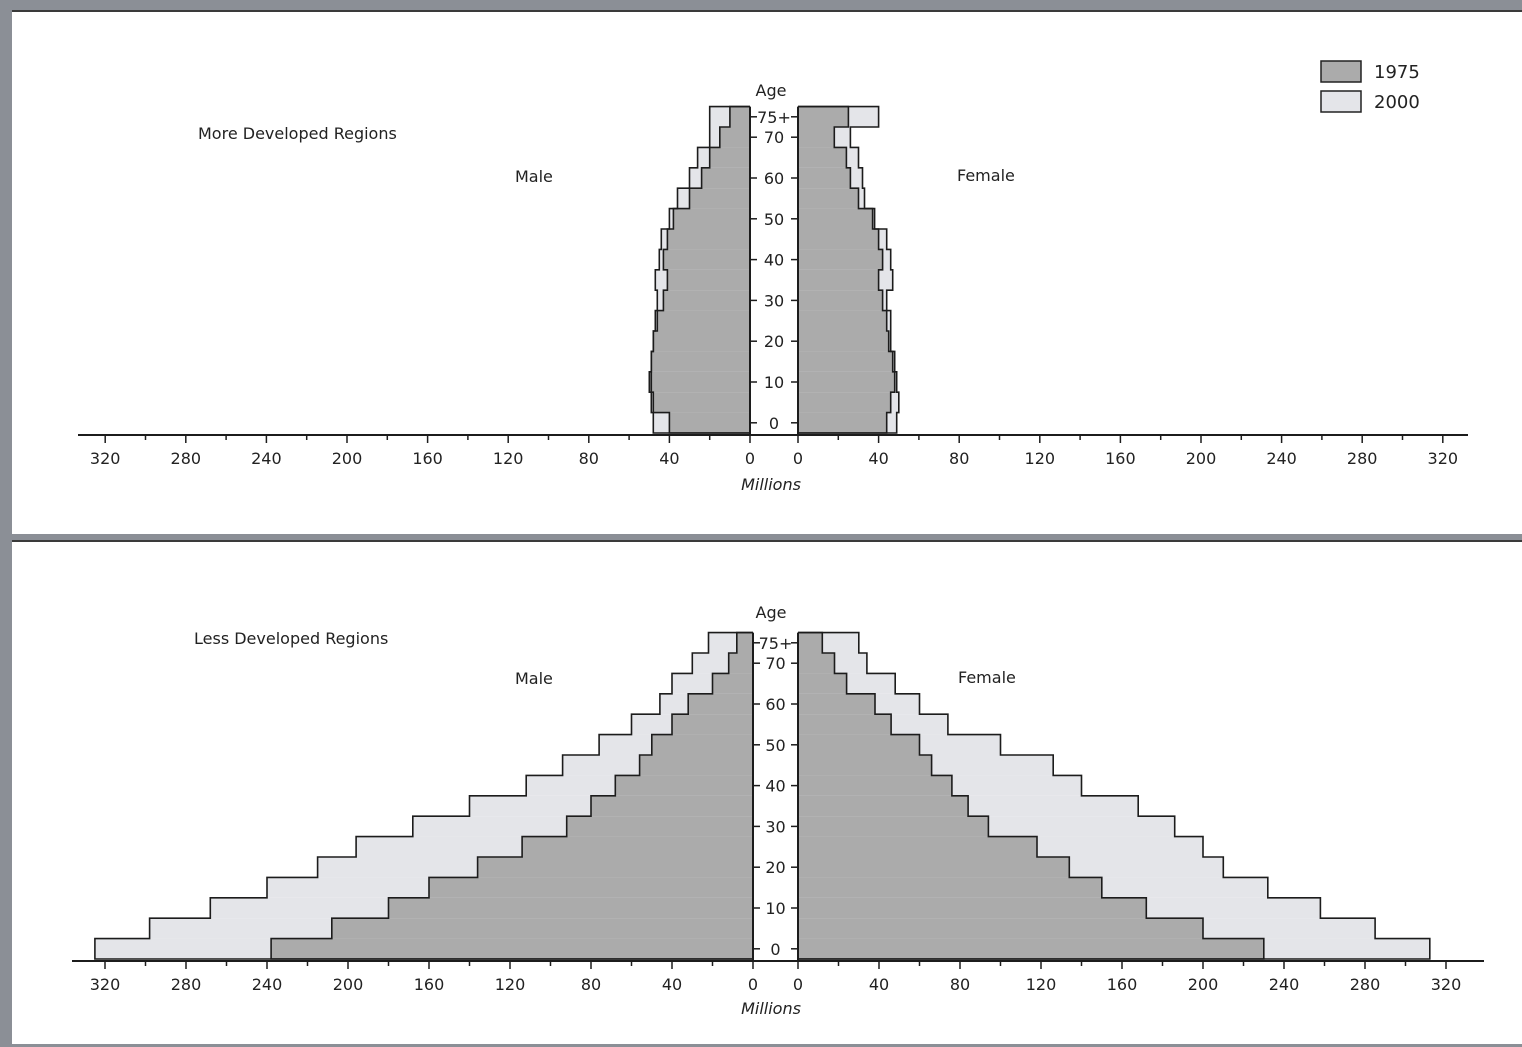 This screenshot has width=1522, height=1047. Describe the element at coordinates (810, 642) in the screenshot. I see `bar-female-1975-75+` at that location.